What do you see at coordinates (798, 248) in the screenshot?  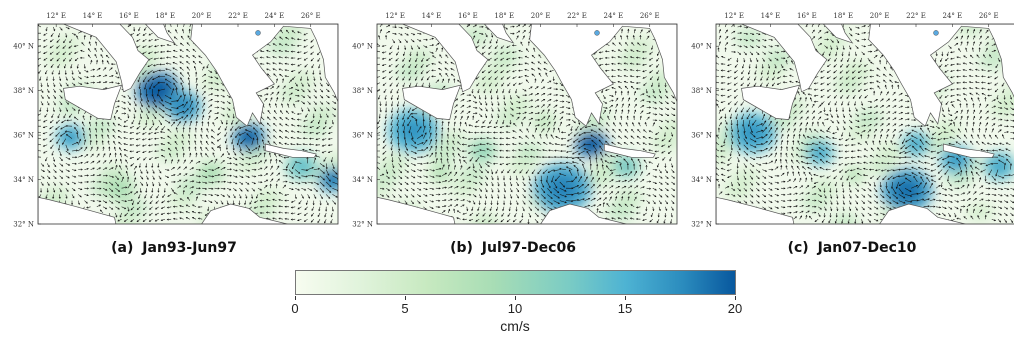 I see `panel-letter-c: (c)` at bounding box center [798, 248].